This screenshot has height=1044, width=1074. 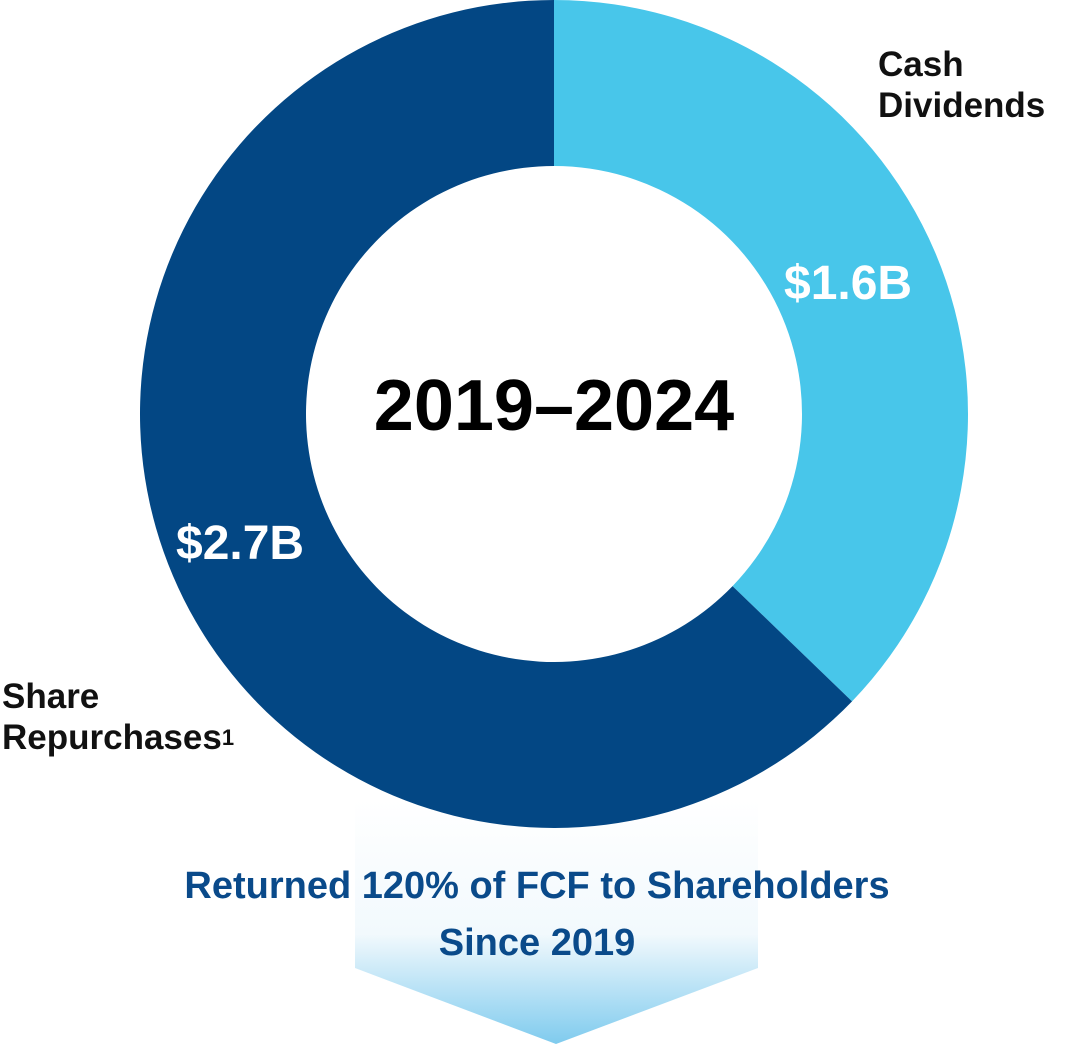 I want to click on repurchases-value-label: $2.7B, so click(x=240, y=543).